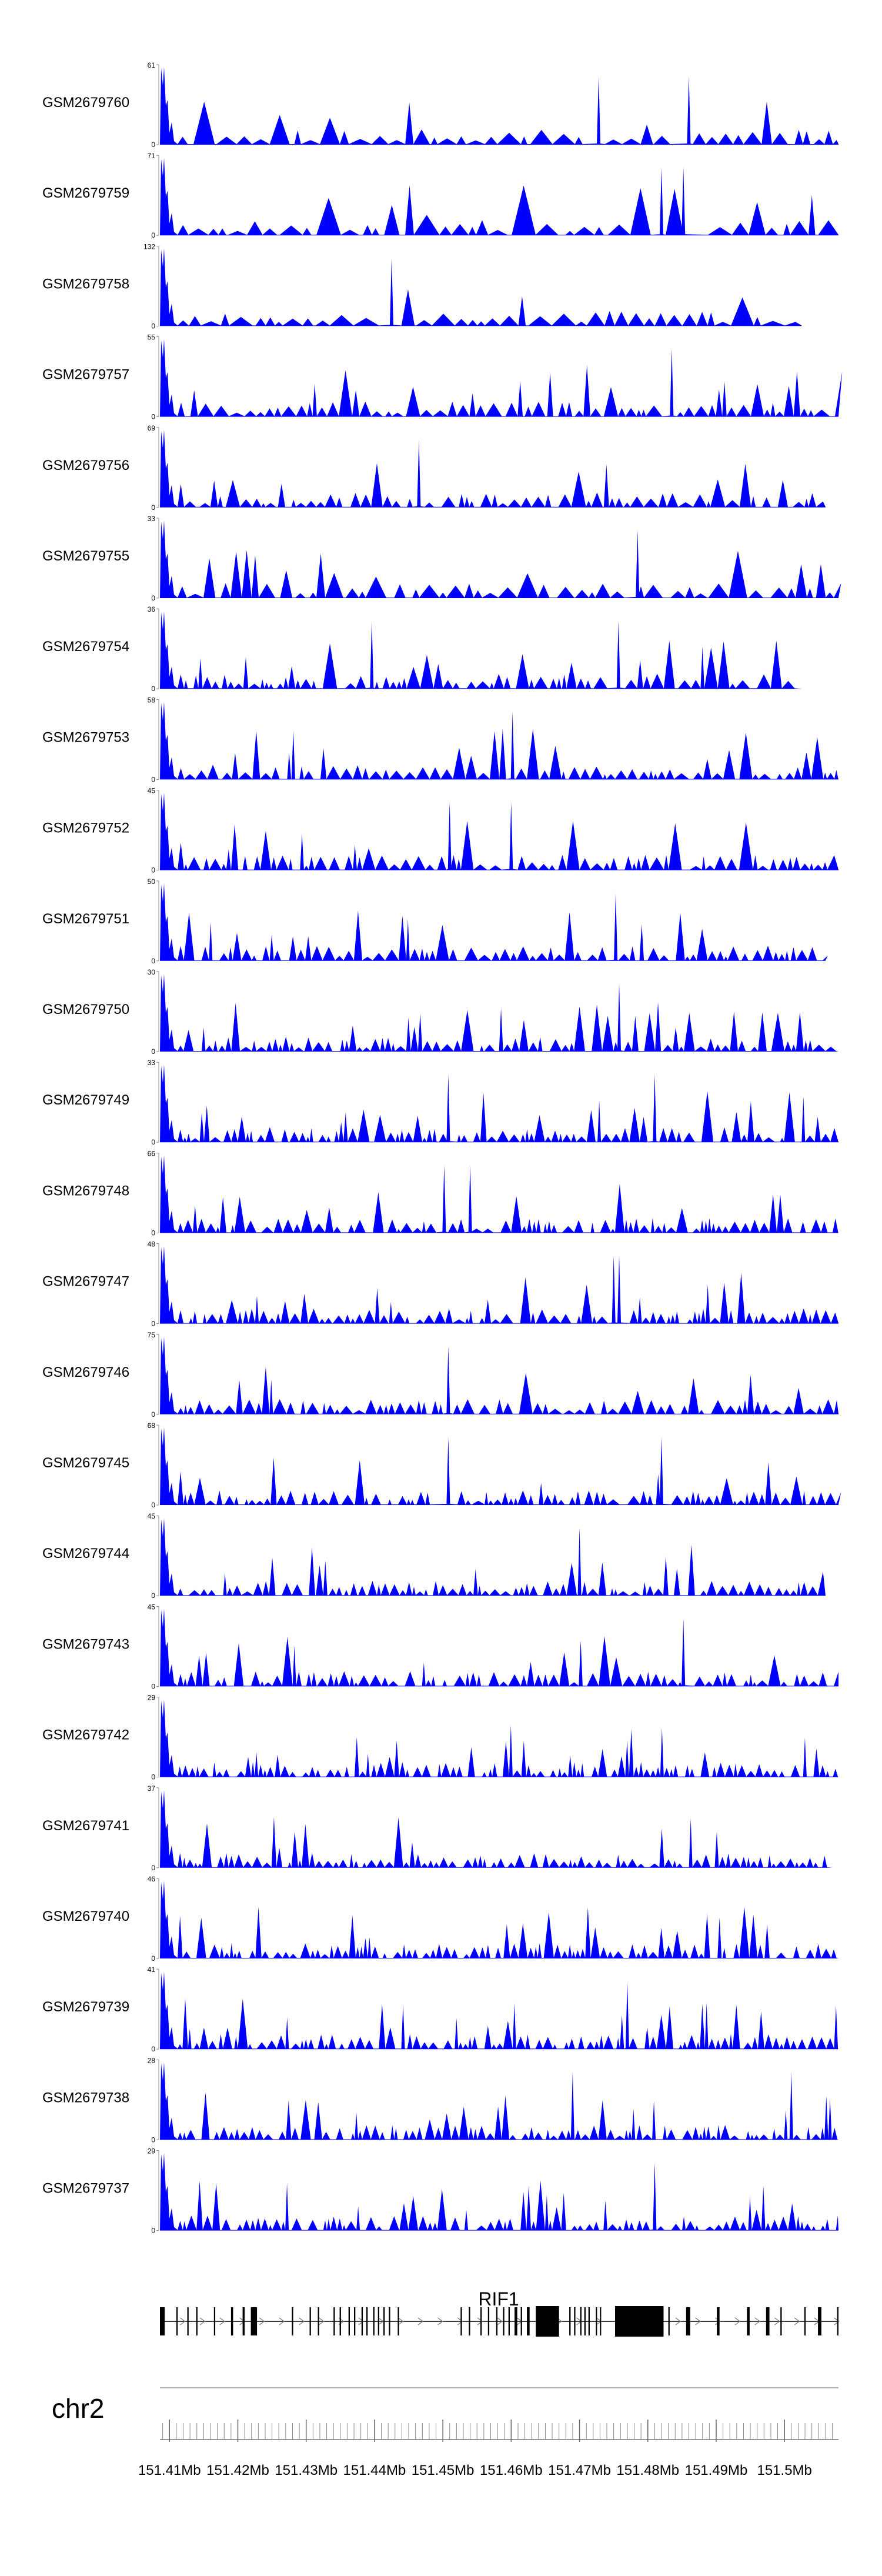  I want to click on track-label: GSM2679737, so click(85, 2189).